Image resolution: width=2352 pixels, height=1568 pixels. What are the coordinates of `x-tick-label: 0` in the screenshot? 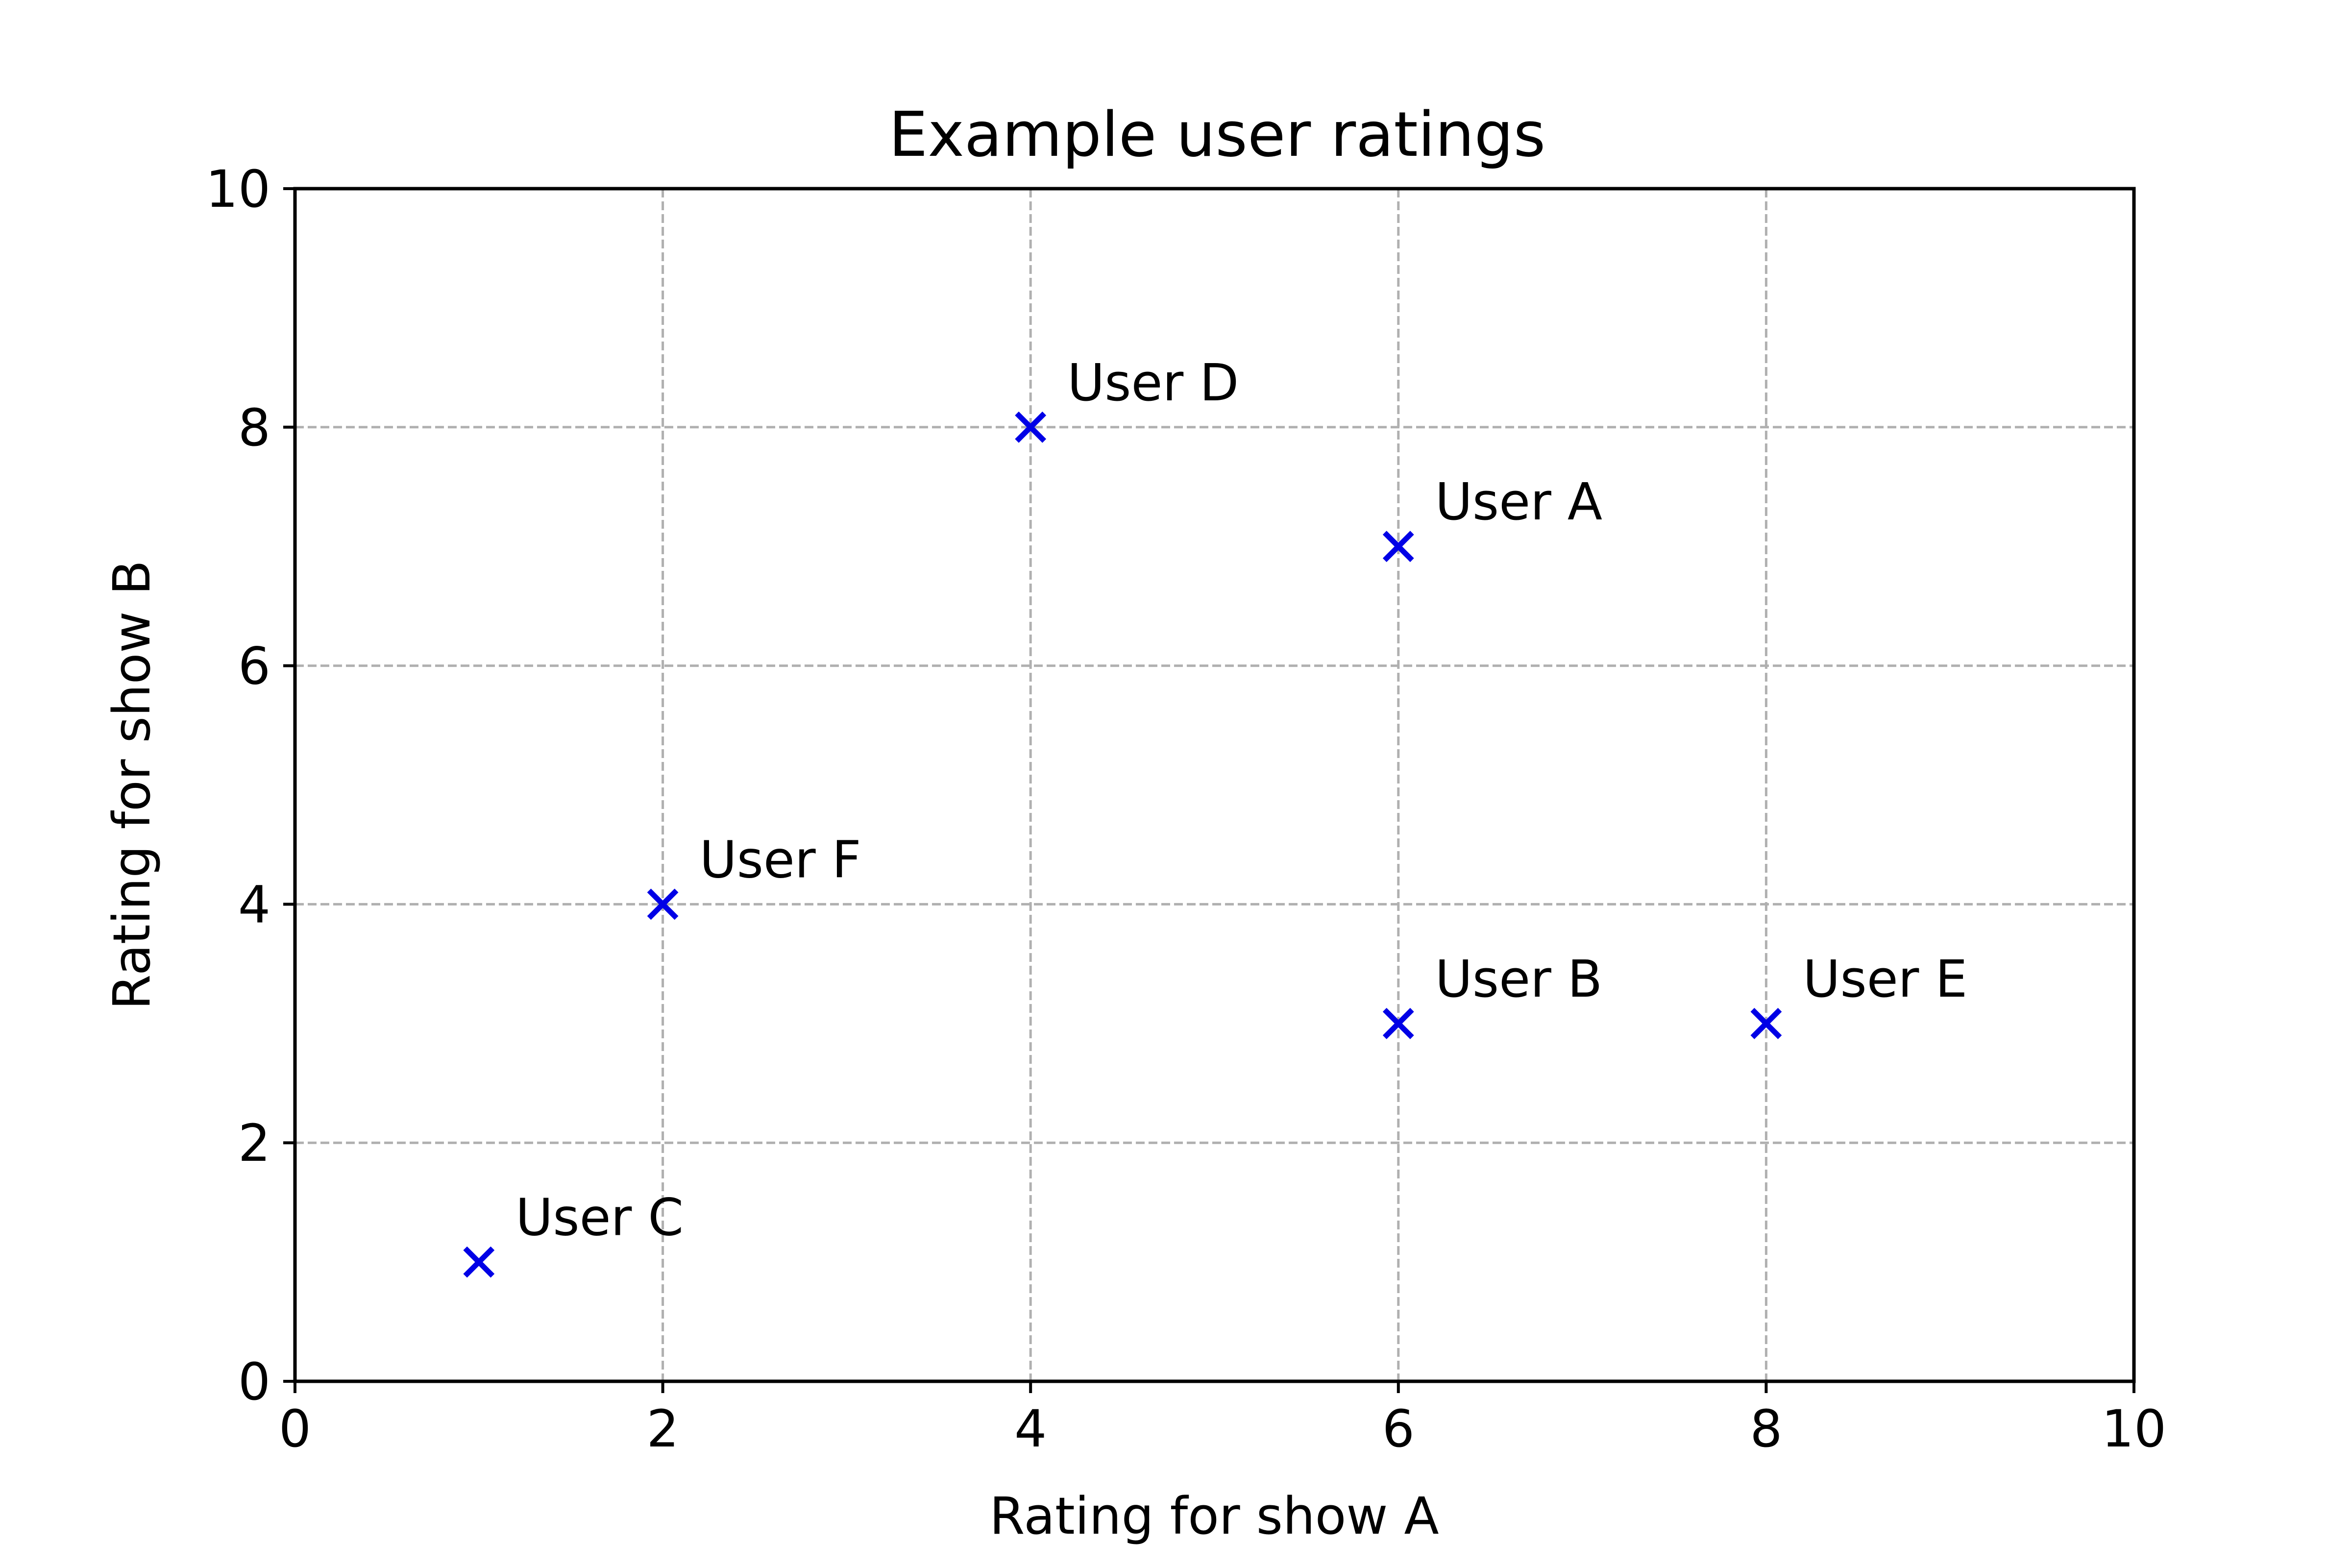 It's located at (295, 1429).